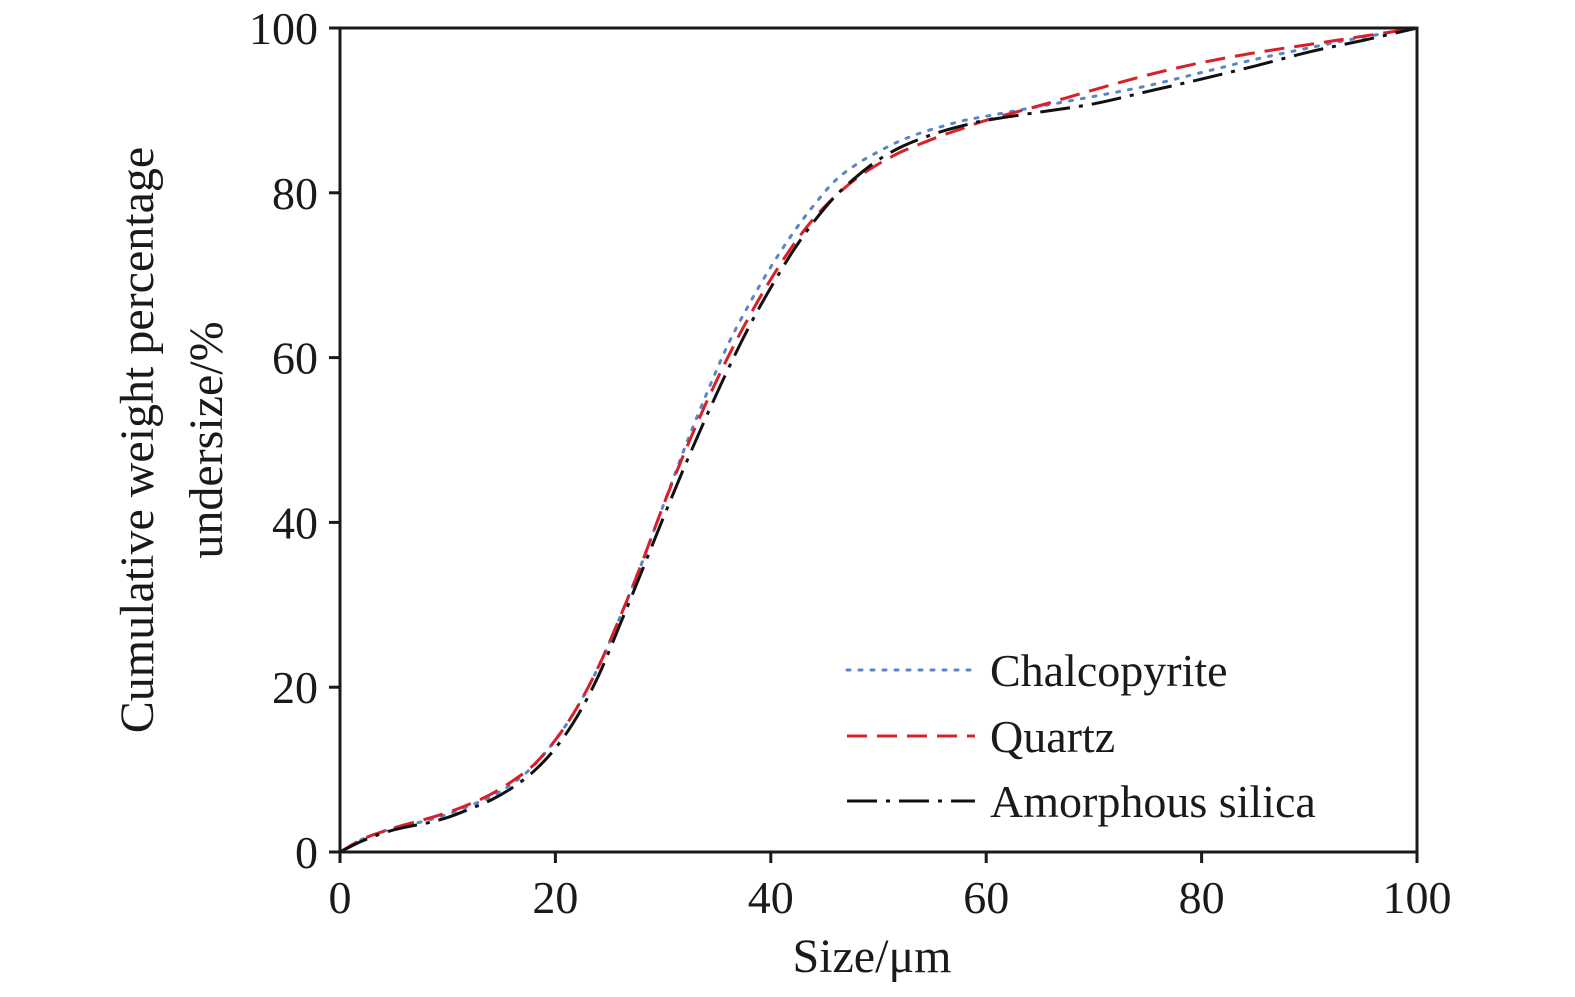 The width and height of the screenshot is (1575, 997). Describe the element at coordinates (137, 440) in the screenshot. I see `y-axis-title-line1: Cumulative weight percentage` at that location.